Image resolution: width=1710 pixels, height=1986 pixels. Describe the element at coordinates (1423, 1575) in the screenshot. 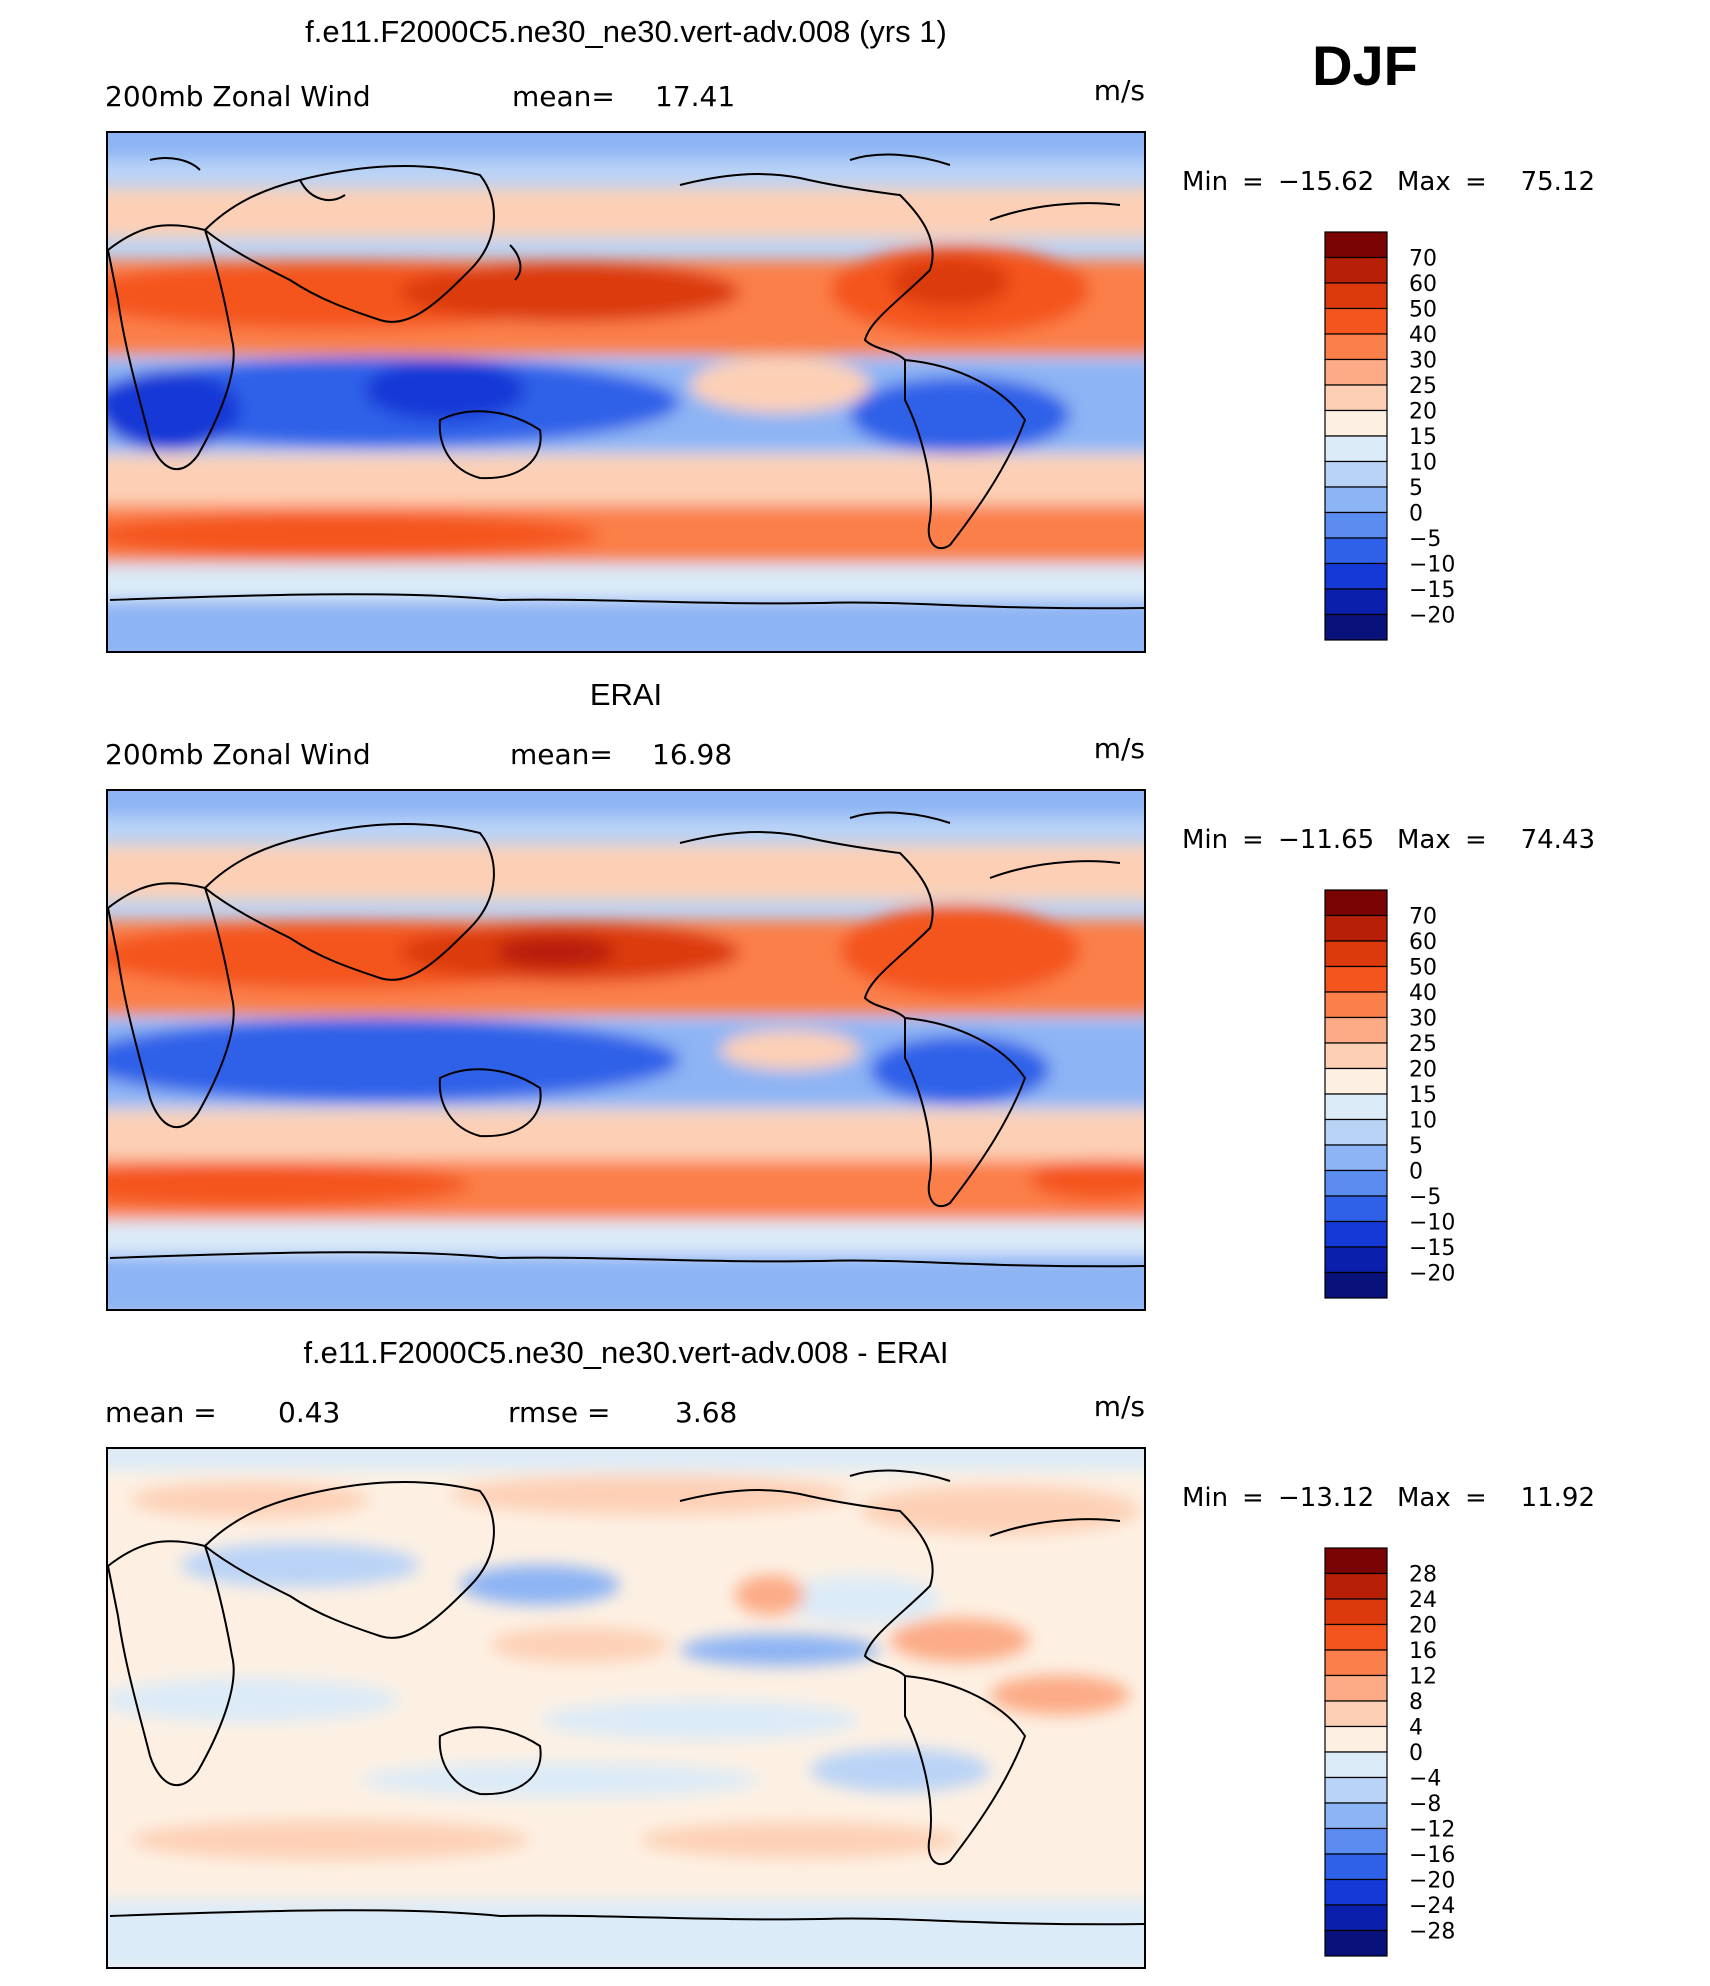

I see `colorbar-tick-label: 28` at that location.